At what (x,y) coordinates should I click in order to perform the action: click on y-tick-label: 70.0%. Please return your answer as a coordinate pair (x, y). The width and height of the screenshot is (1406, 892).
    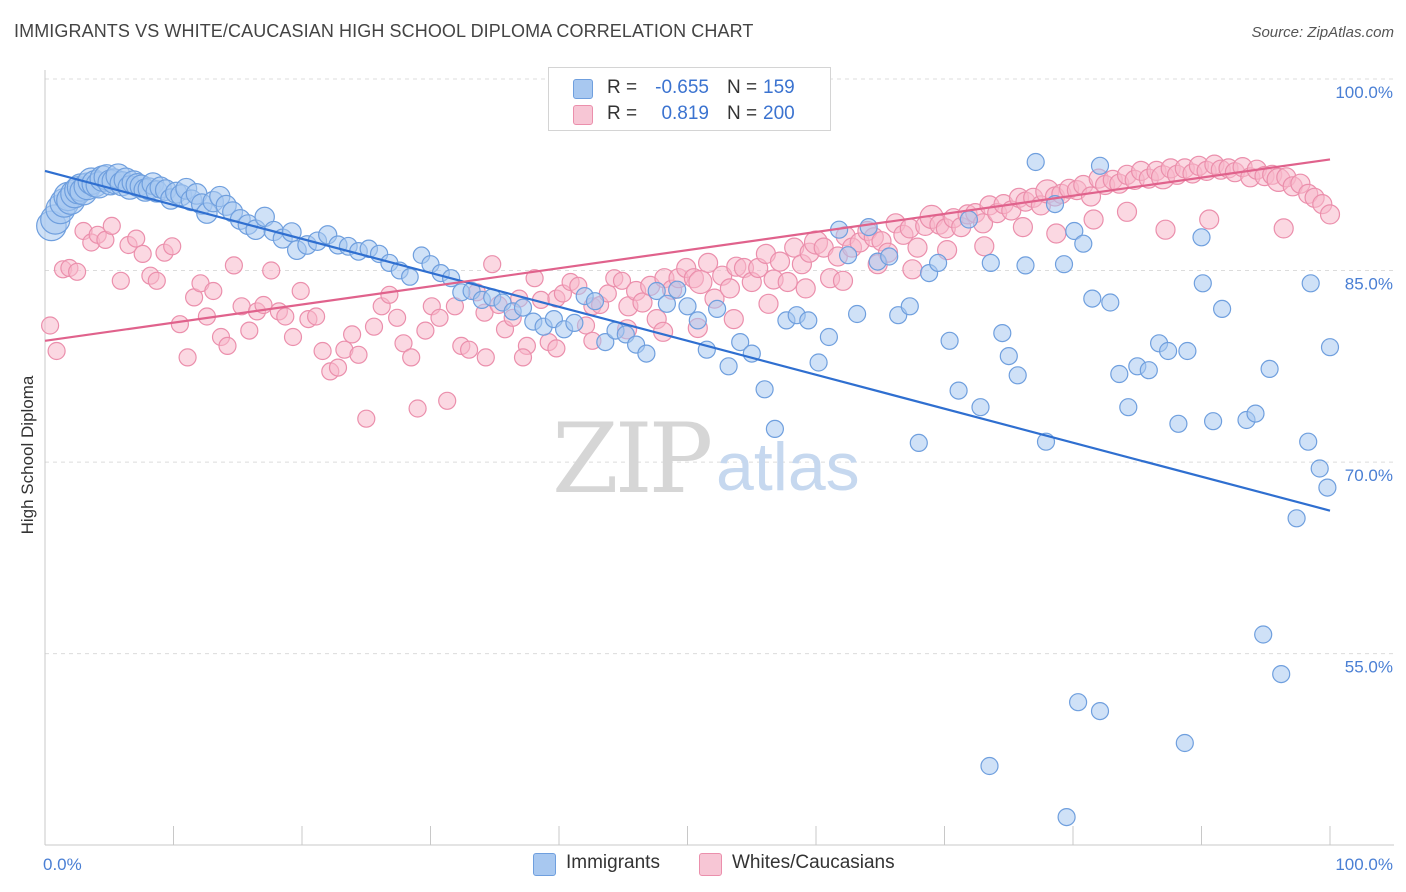
    Looking at the image, I should click on (1369, 475).